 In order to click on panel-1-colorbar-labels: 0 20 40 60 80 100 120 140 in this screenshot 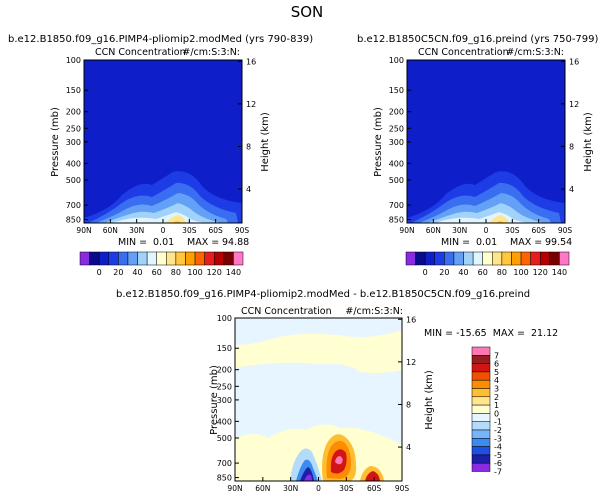, I will do `click(169, 272)`.